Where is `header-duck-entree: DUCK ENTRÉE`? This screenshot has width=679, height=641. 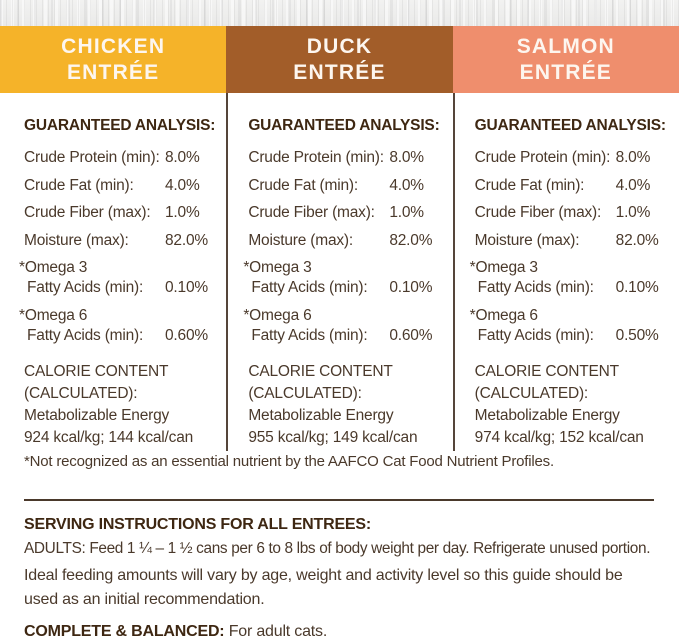
header-duck-entree: DUCK ENTRÉE is located at coordinates (339, 59).